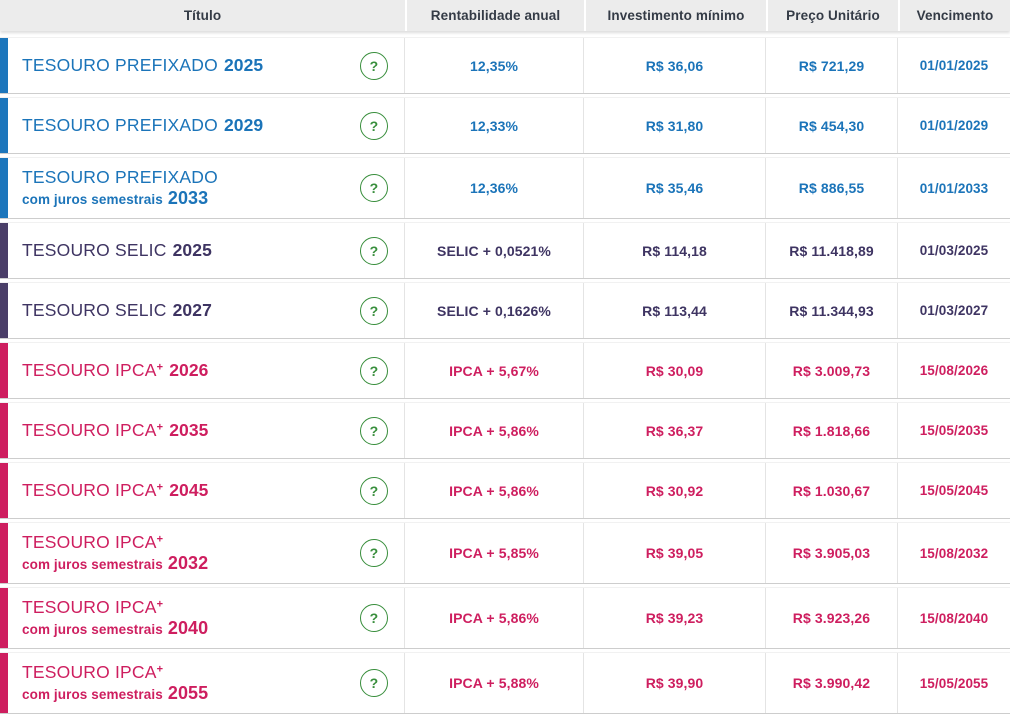  What do you see at coordinates (954, 683) in the screenshot?
I see `maturity-cell: 15/05/2055` at bounding box center [954, 683].